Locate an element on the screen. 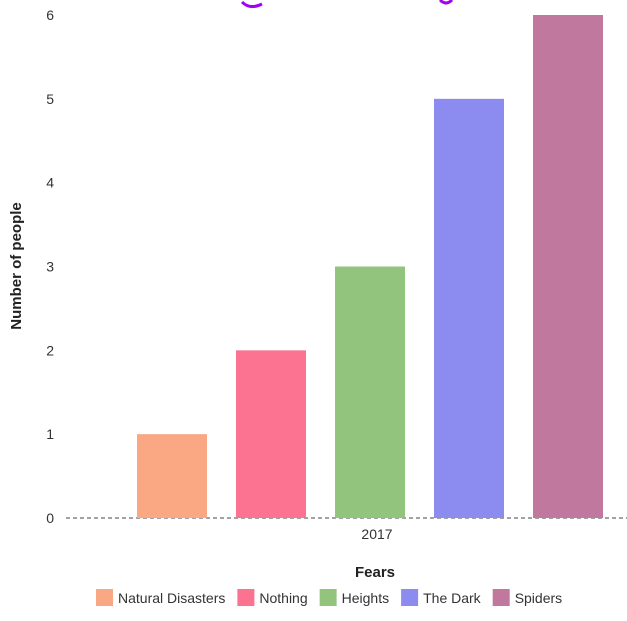  y-tick-label: 1 is located at coordinates (50, 434).